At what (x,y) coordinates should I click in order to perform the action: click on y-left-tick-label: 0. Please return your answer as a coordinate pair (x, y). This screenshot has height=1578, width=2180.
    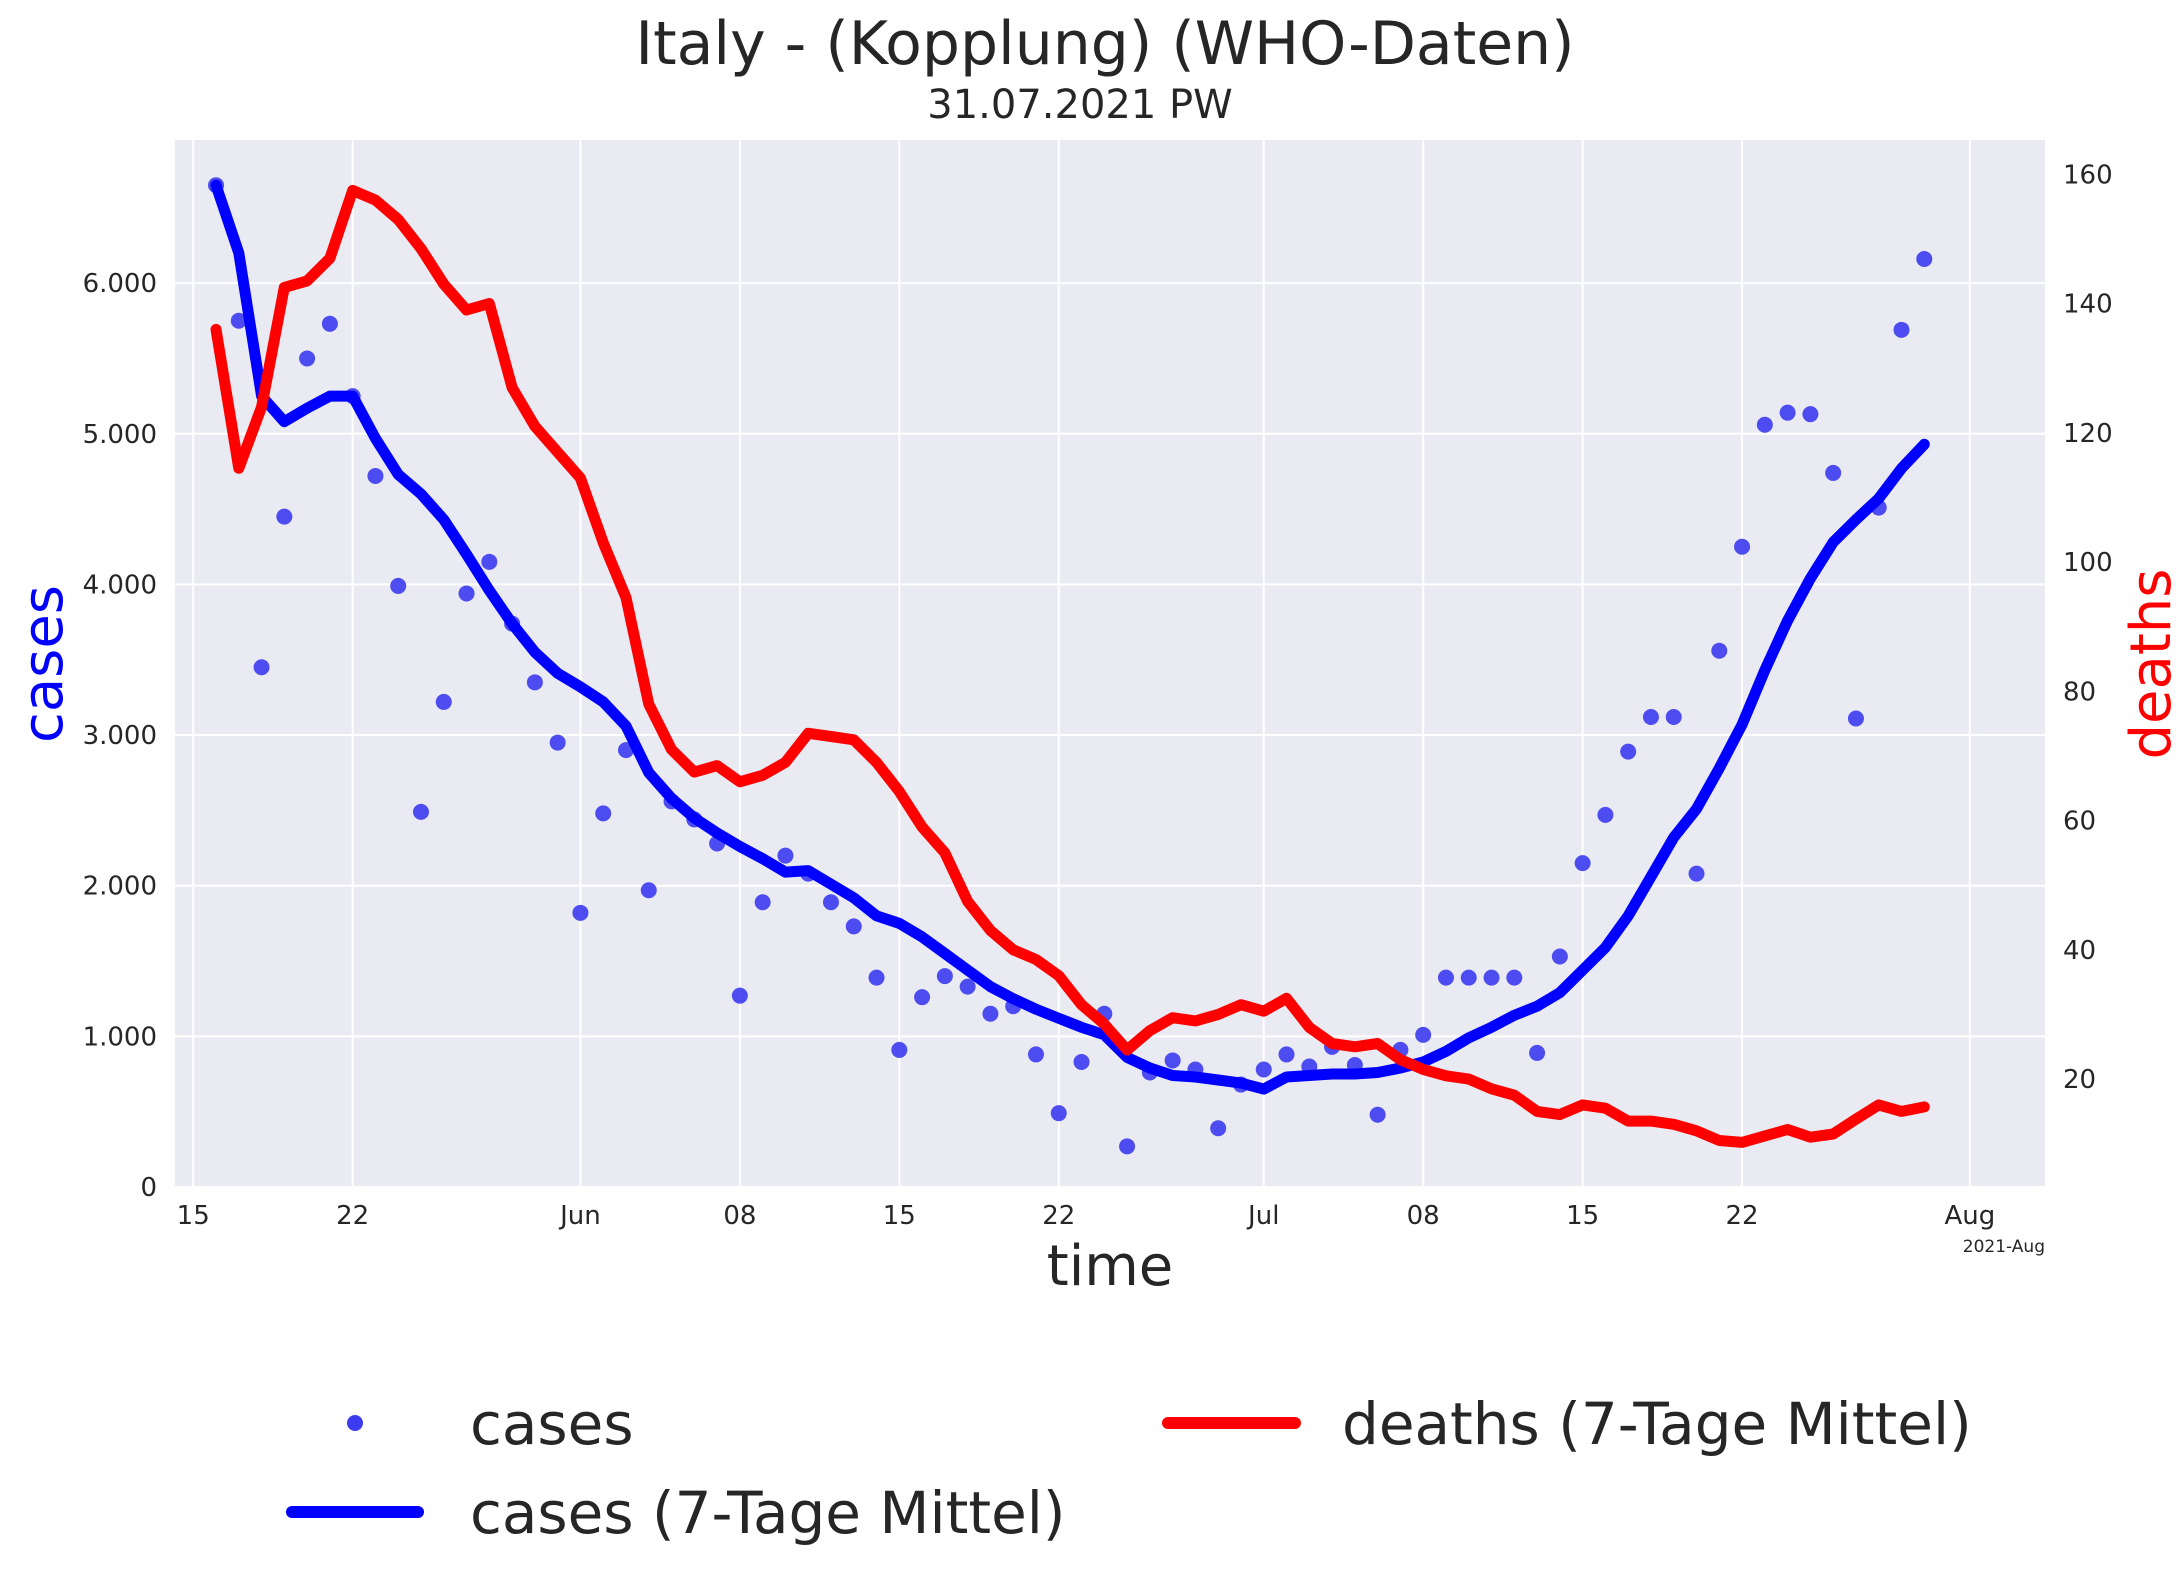
    Looking at the image, I should click on (148, 1188).